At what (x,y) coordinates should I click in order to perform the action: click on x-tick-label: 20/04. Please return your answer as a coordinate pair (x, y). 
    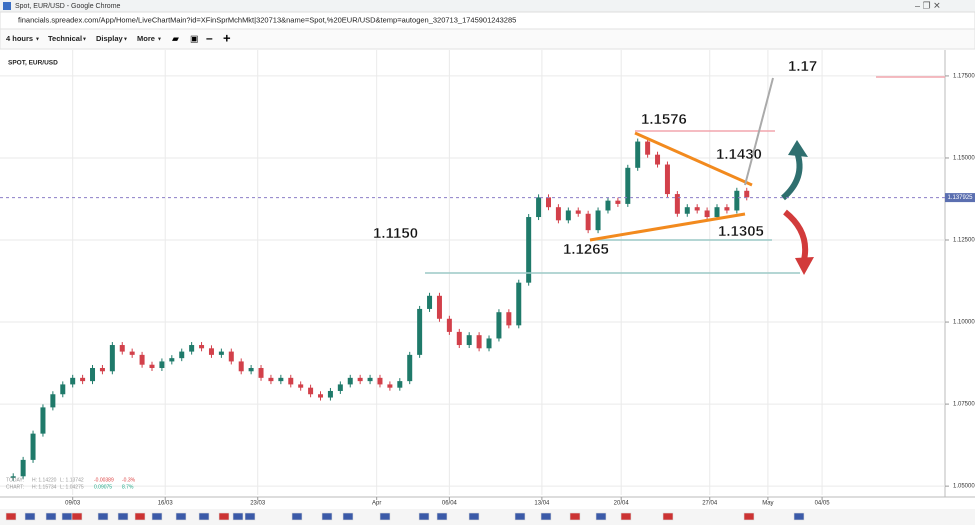
    Looking at the image, I should click on (622, 504).